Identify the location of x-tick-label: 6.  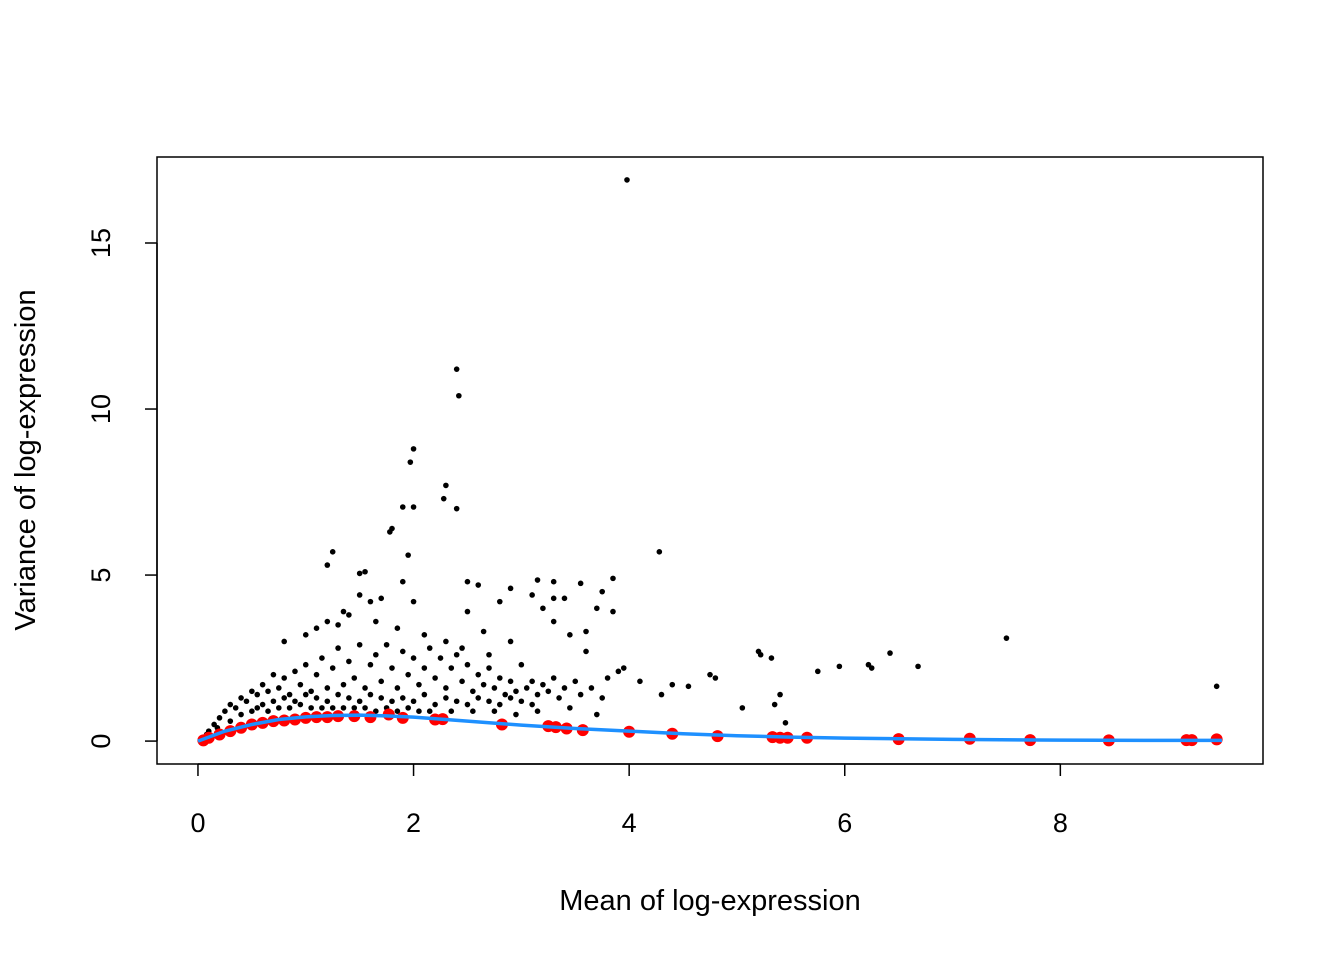
(844, 823).